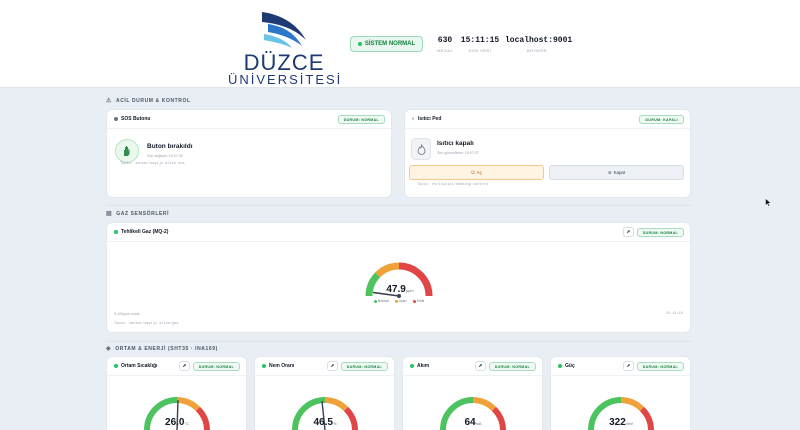  Describe the element at coordinates (616, 172) in the screenshot. I see `heater-off-button: ⊘ Kapat` at that location.